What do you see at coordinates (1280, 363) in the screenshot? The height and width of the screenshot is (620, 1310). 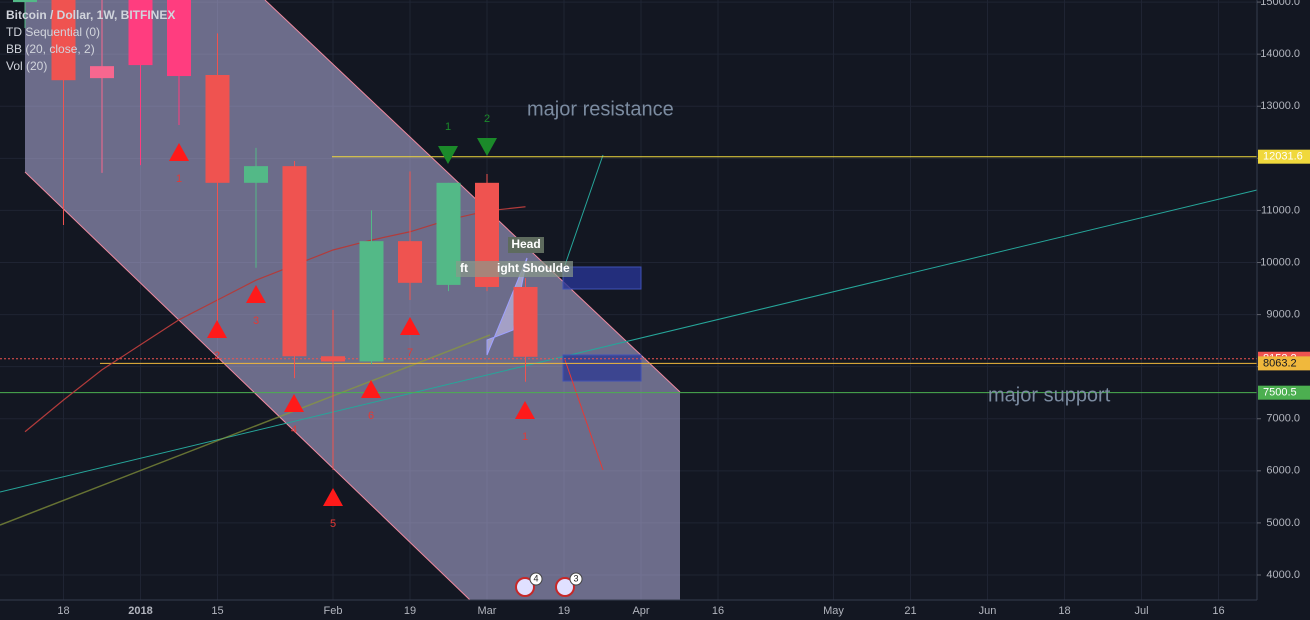 I see `price-label: 8063.2` at bounding box center [1280, 363].